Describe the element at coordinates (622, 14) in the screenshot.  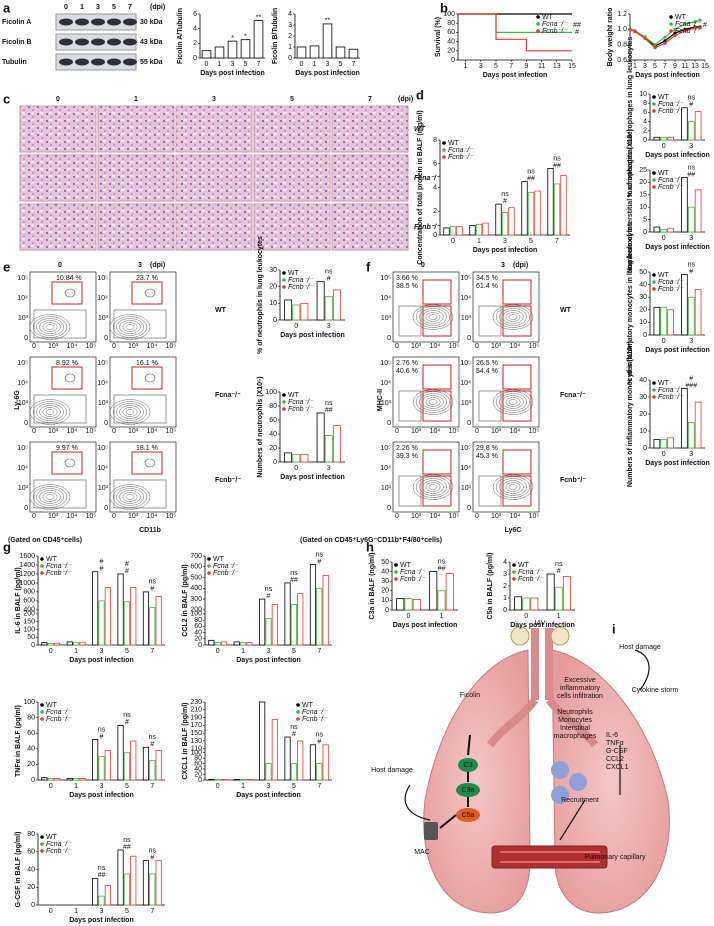
I see `y-tick-label: 1.2` at that location.